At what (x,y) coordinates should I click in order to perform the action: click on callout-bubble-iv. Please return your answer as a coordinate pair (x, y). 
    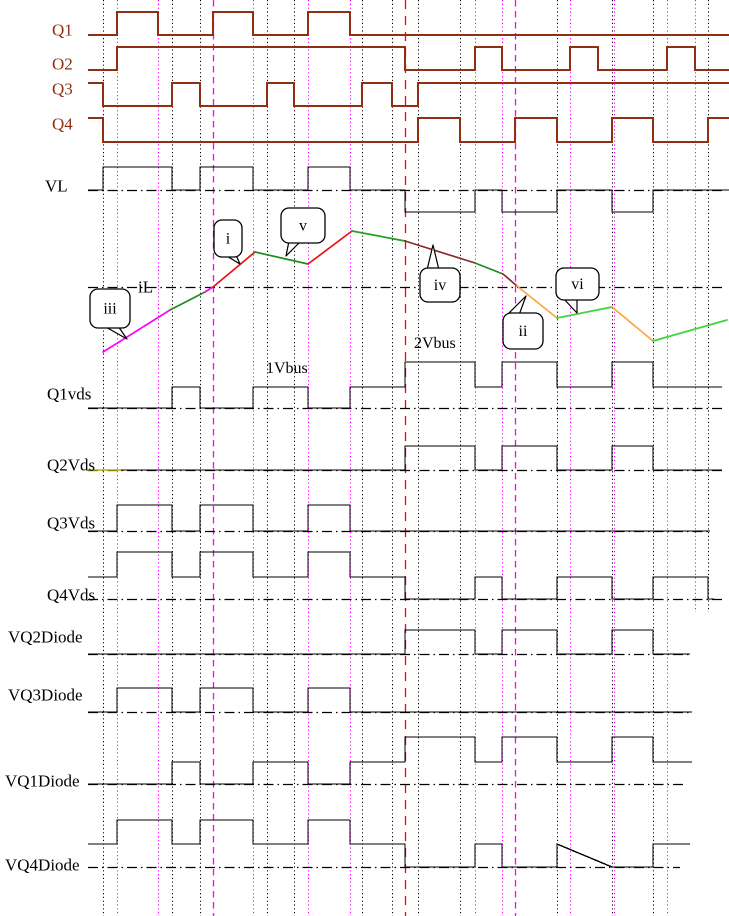
    Looking at the image, I should click on (440, 285).